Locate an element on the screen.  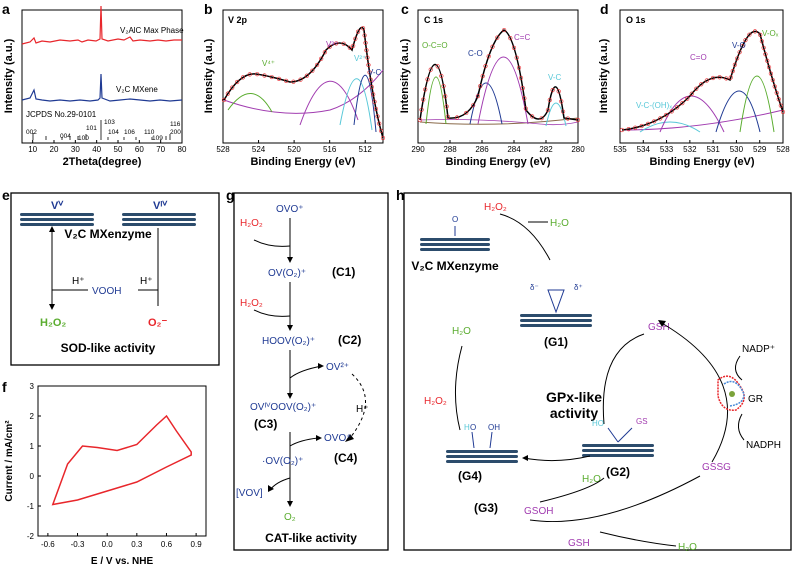
d-label-vo: V-O is located at coordinates (739, 45).